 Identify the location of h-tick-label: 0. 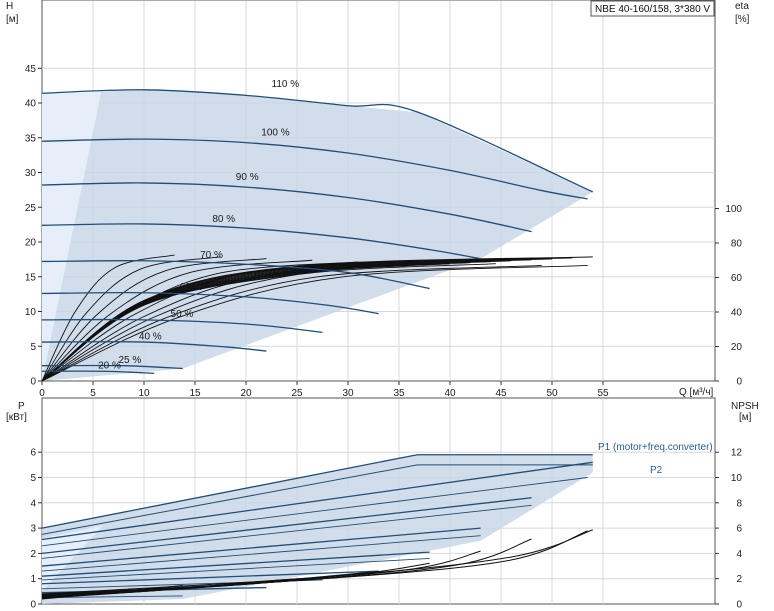
(33, 382).